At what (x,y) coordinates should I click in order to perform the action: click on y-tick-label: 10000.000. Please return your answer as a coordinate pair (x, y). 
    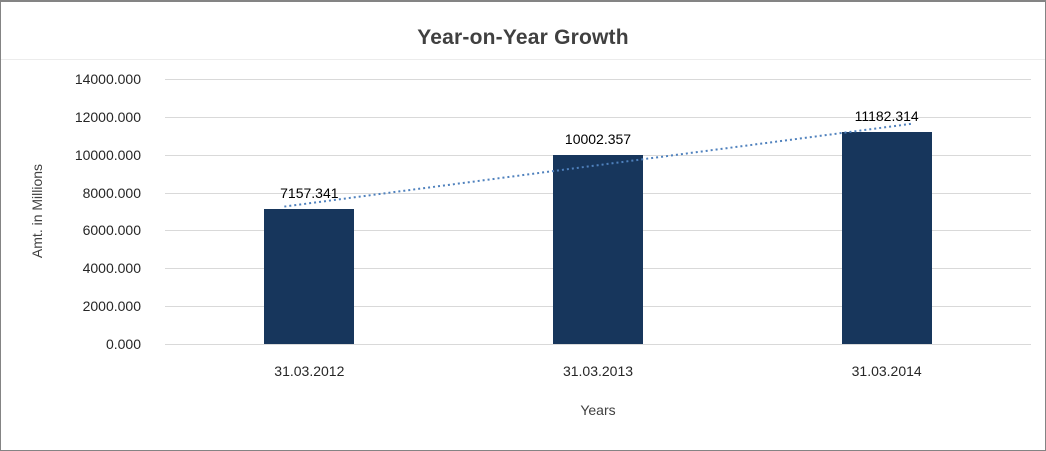
    Looking at the image, I should click on (107, 154).